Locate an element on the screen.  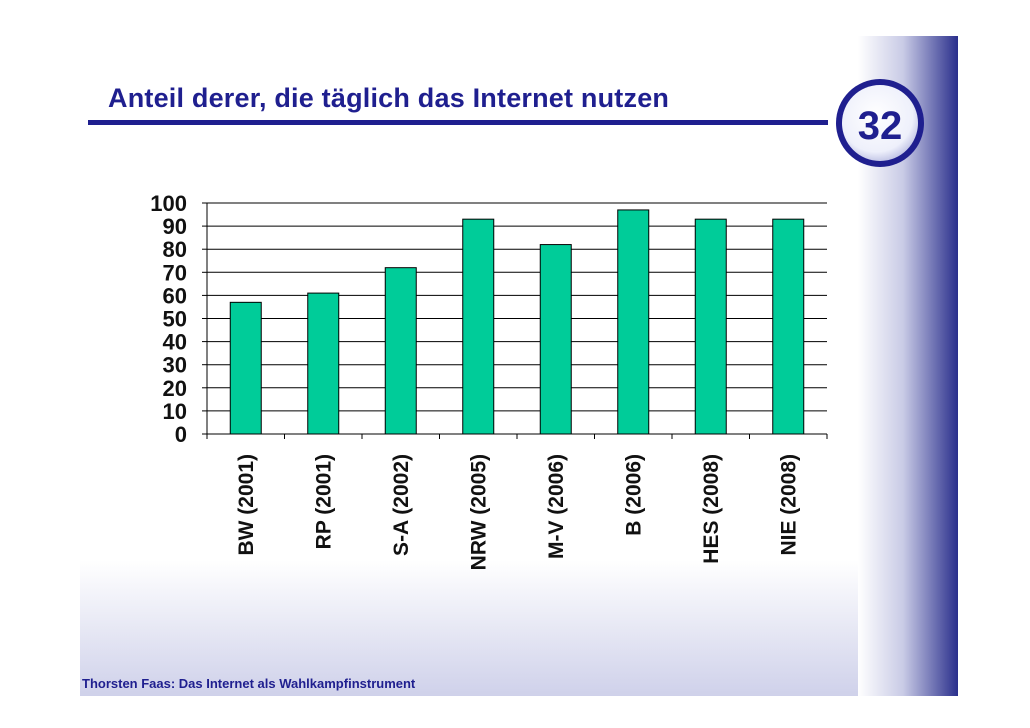
title-underline is located at coordinates (458, 122).